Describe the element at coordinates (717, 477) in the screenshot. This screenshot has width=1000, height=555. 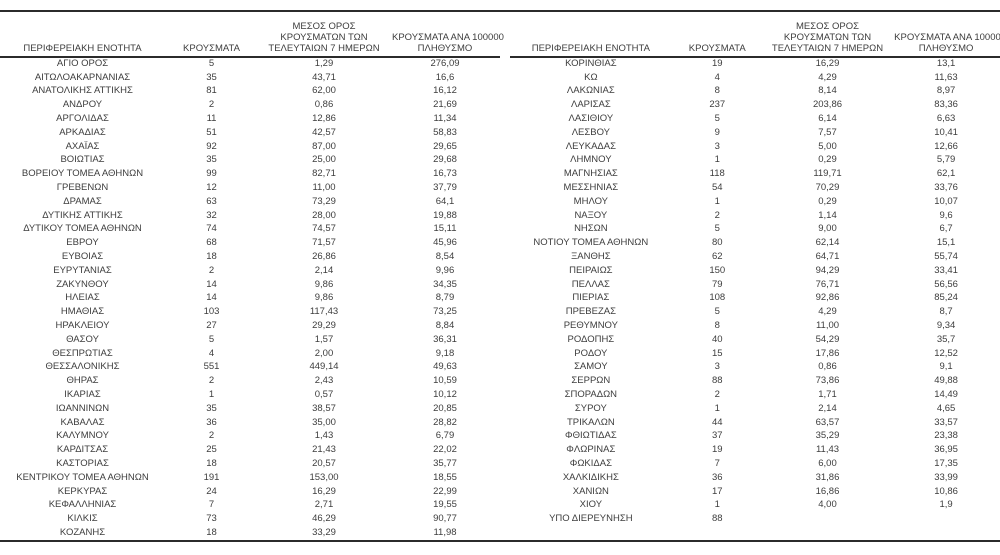
I see `cases-cell: 36` at that location.